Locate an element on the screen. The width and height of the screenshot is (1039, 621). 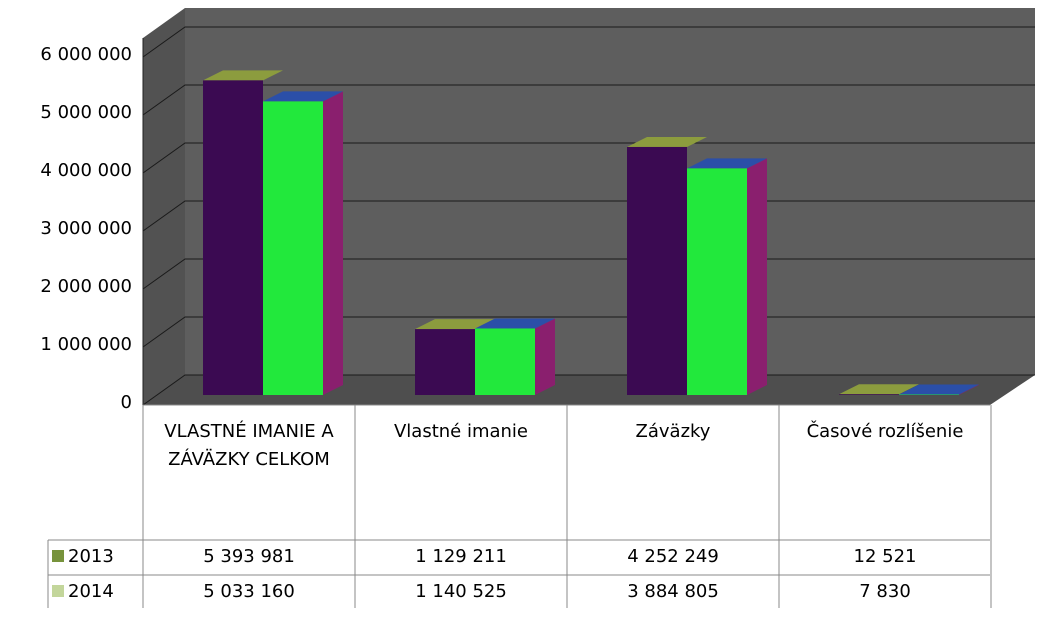
y-tick-label: 1 000 000 is located at coordinates (86, 344).